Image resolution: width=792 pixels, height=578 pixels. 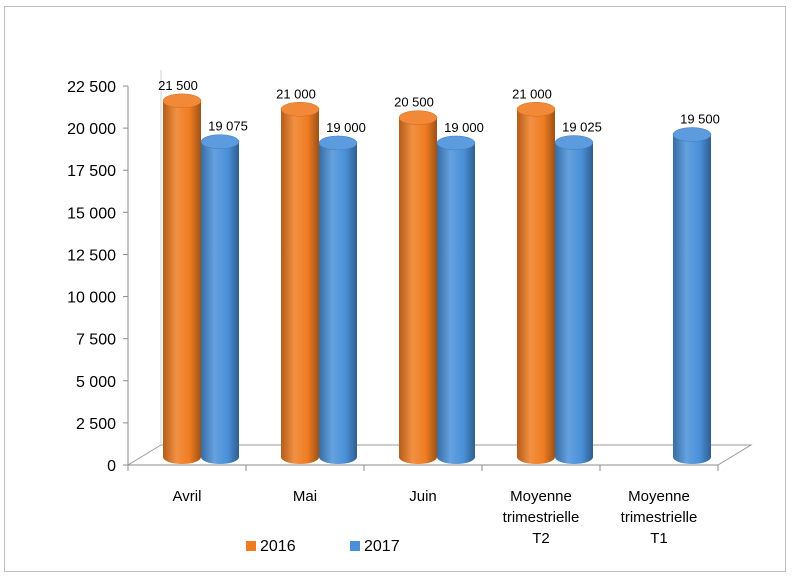 I want to click on data-label: 20 500, so click(x=414, y=102).